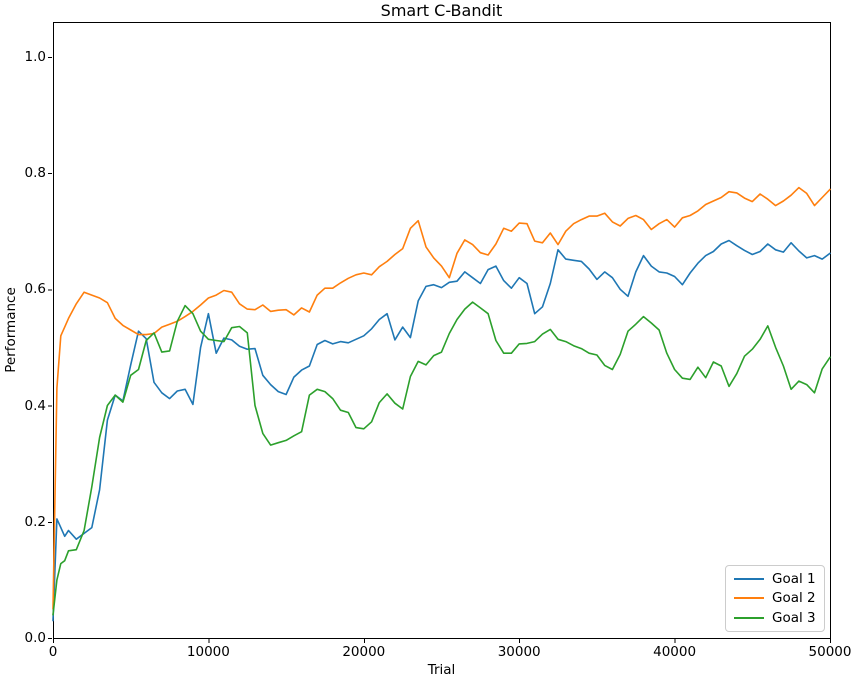 Image resolution: width=861 pixels, height=680 pixels. What do you see at coordinates (794, 578) in the screenshot?
I see `legend-label-goal-1: Goal 1` at bounding box center [794, 578].